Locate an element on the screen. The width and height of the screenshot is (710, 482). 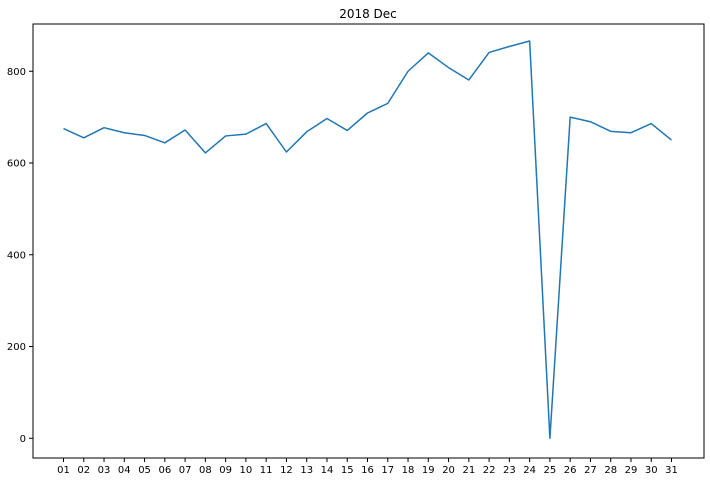
x-tick-label: 07 is located at coordinates (185, 470).